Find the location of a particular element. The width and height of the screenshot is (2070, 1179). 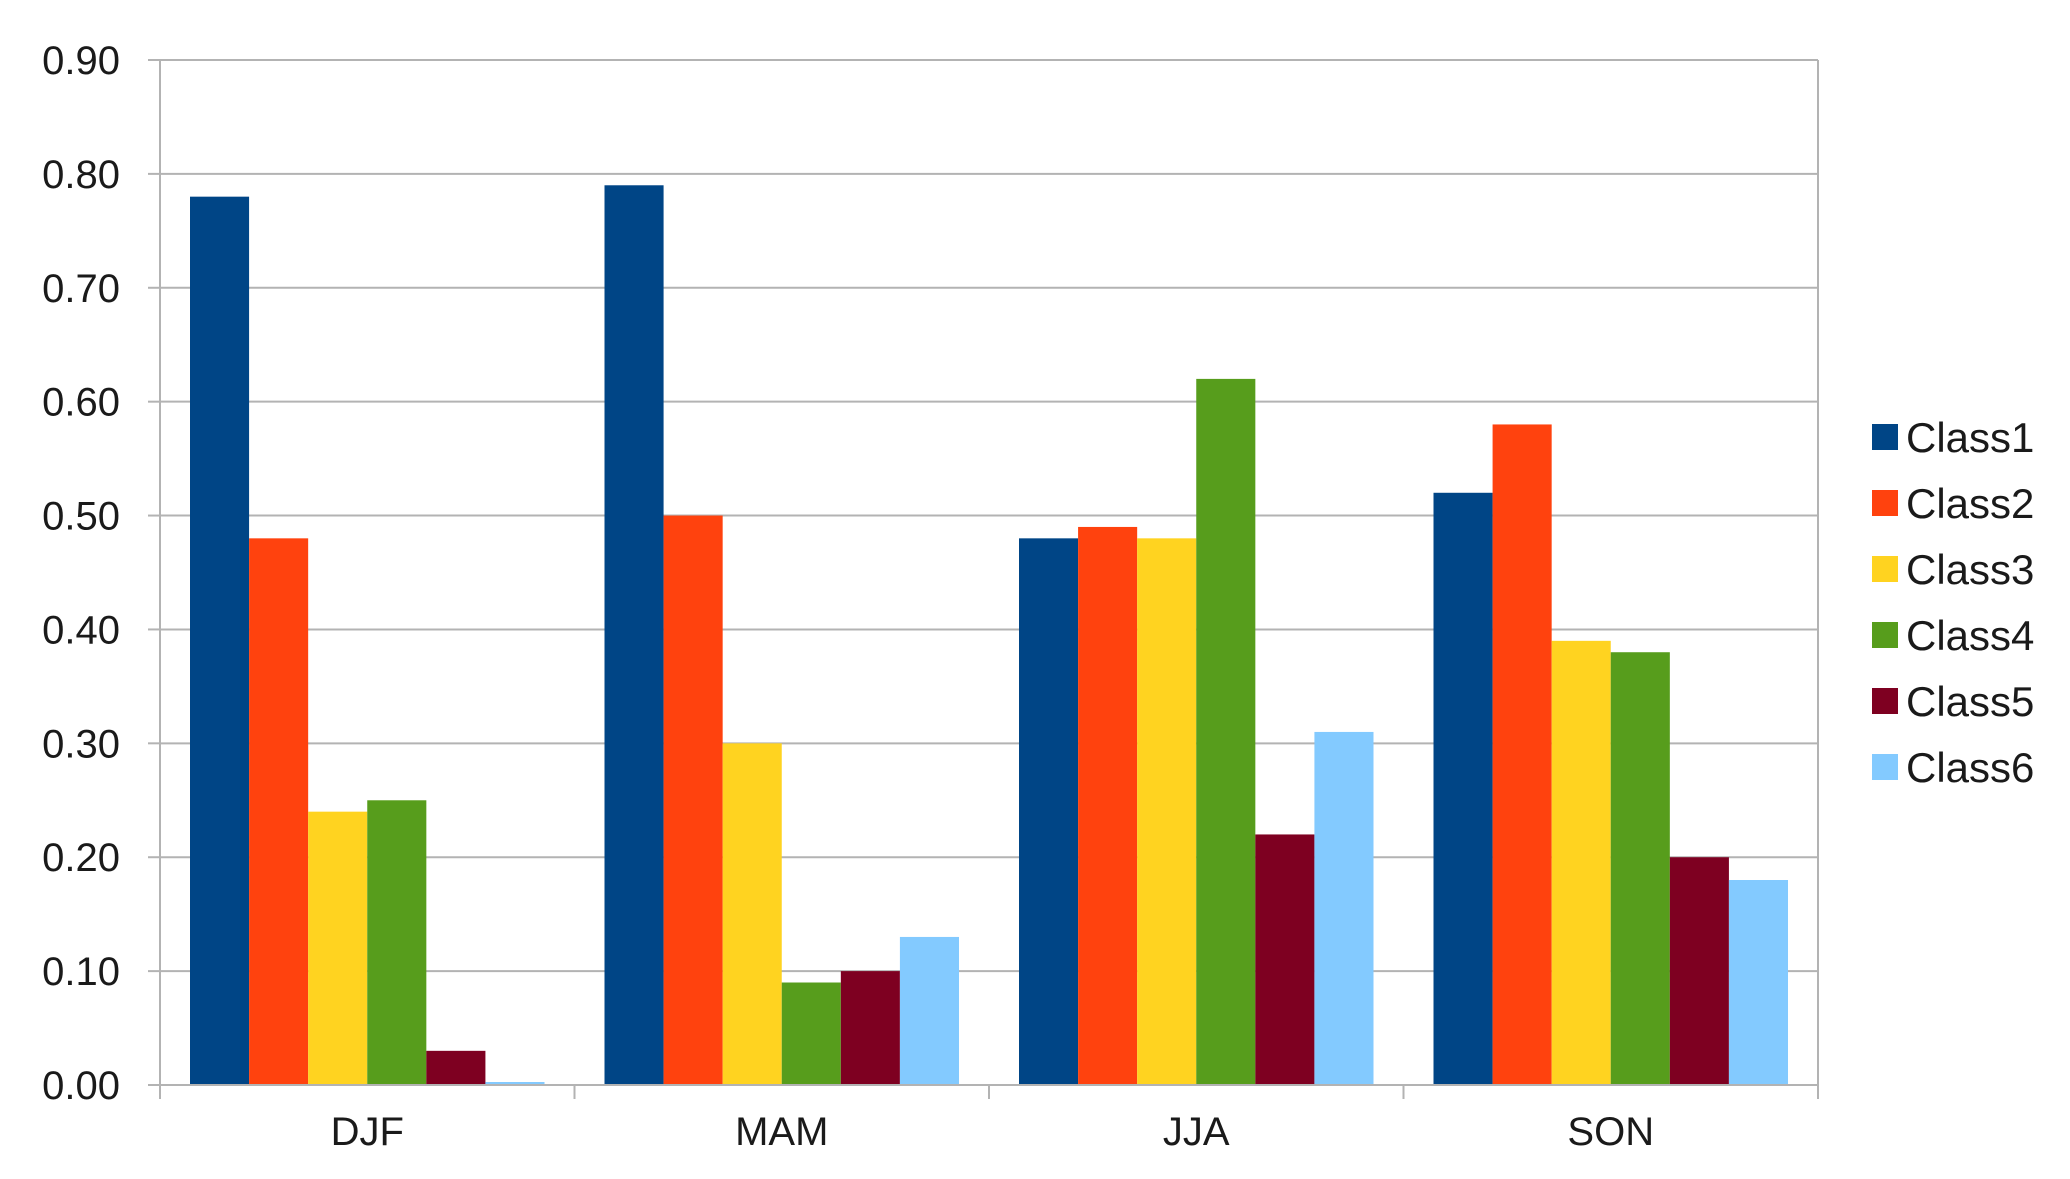

legend-swatch-class5 is located at coordinates (1885, 701).